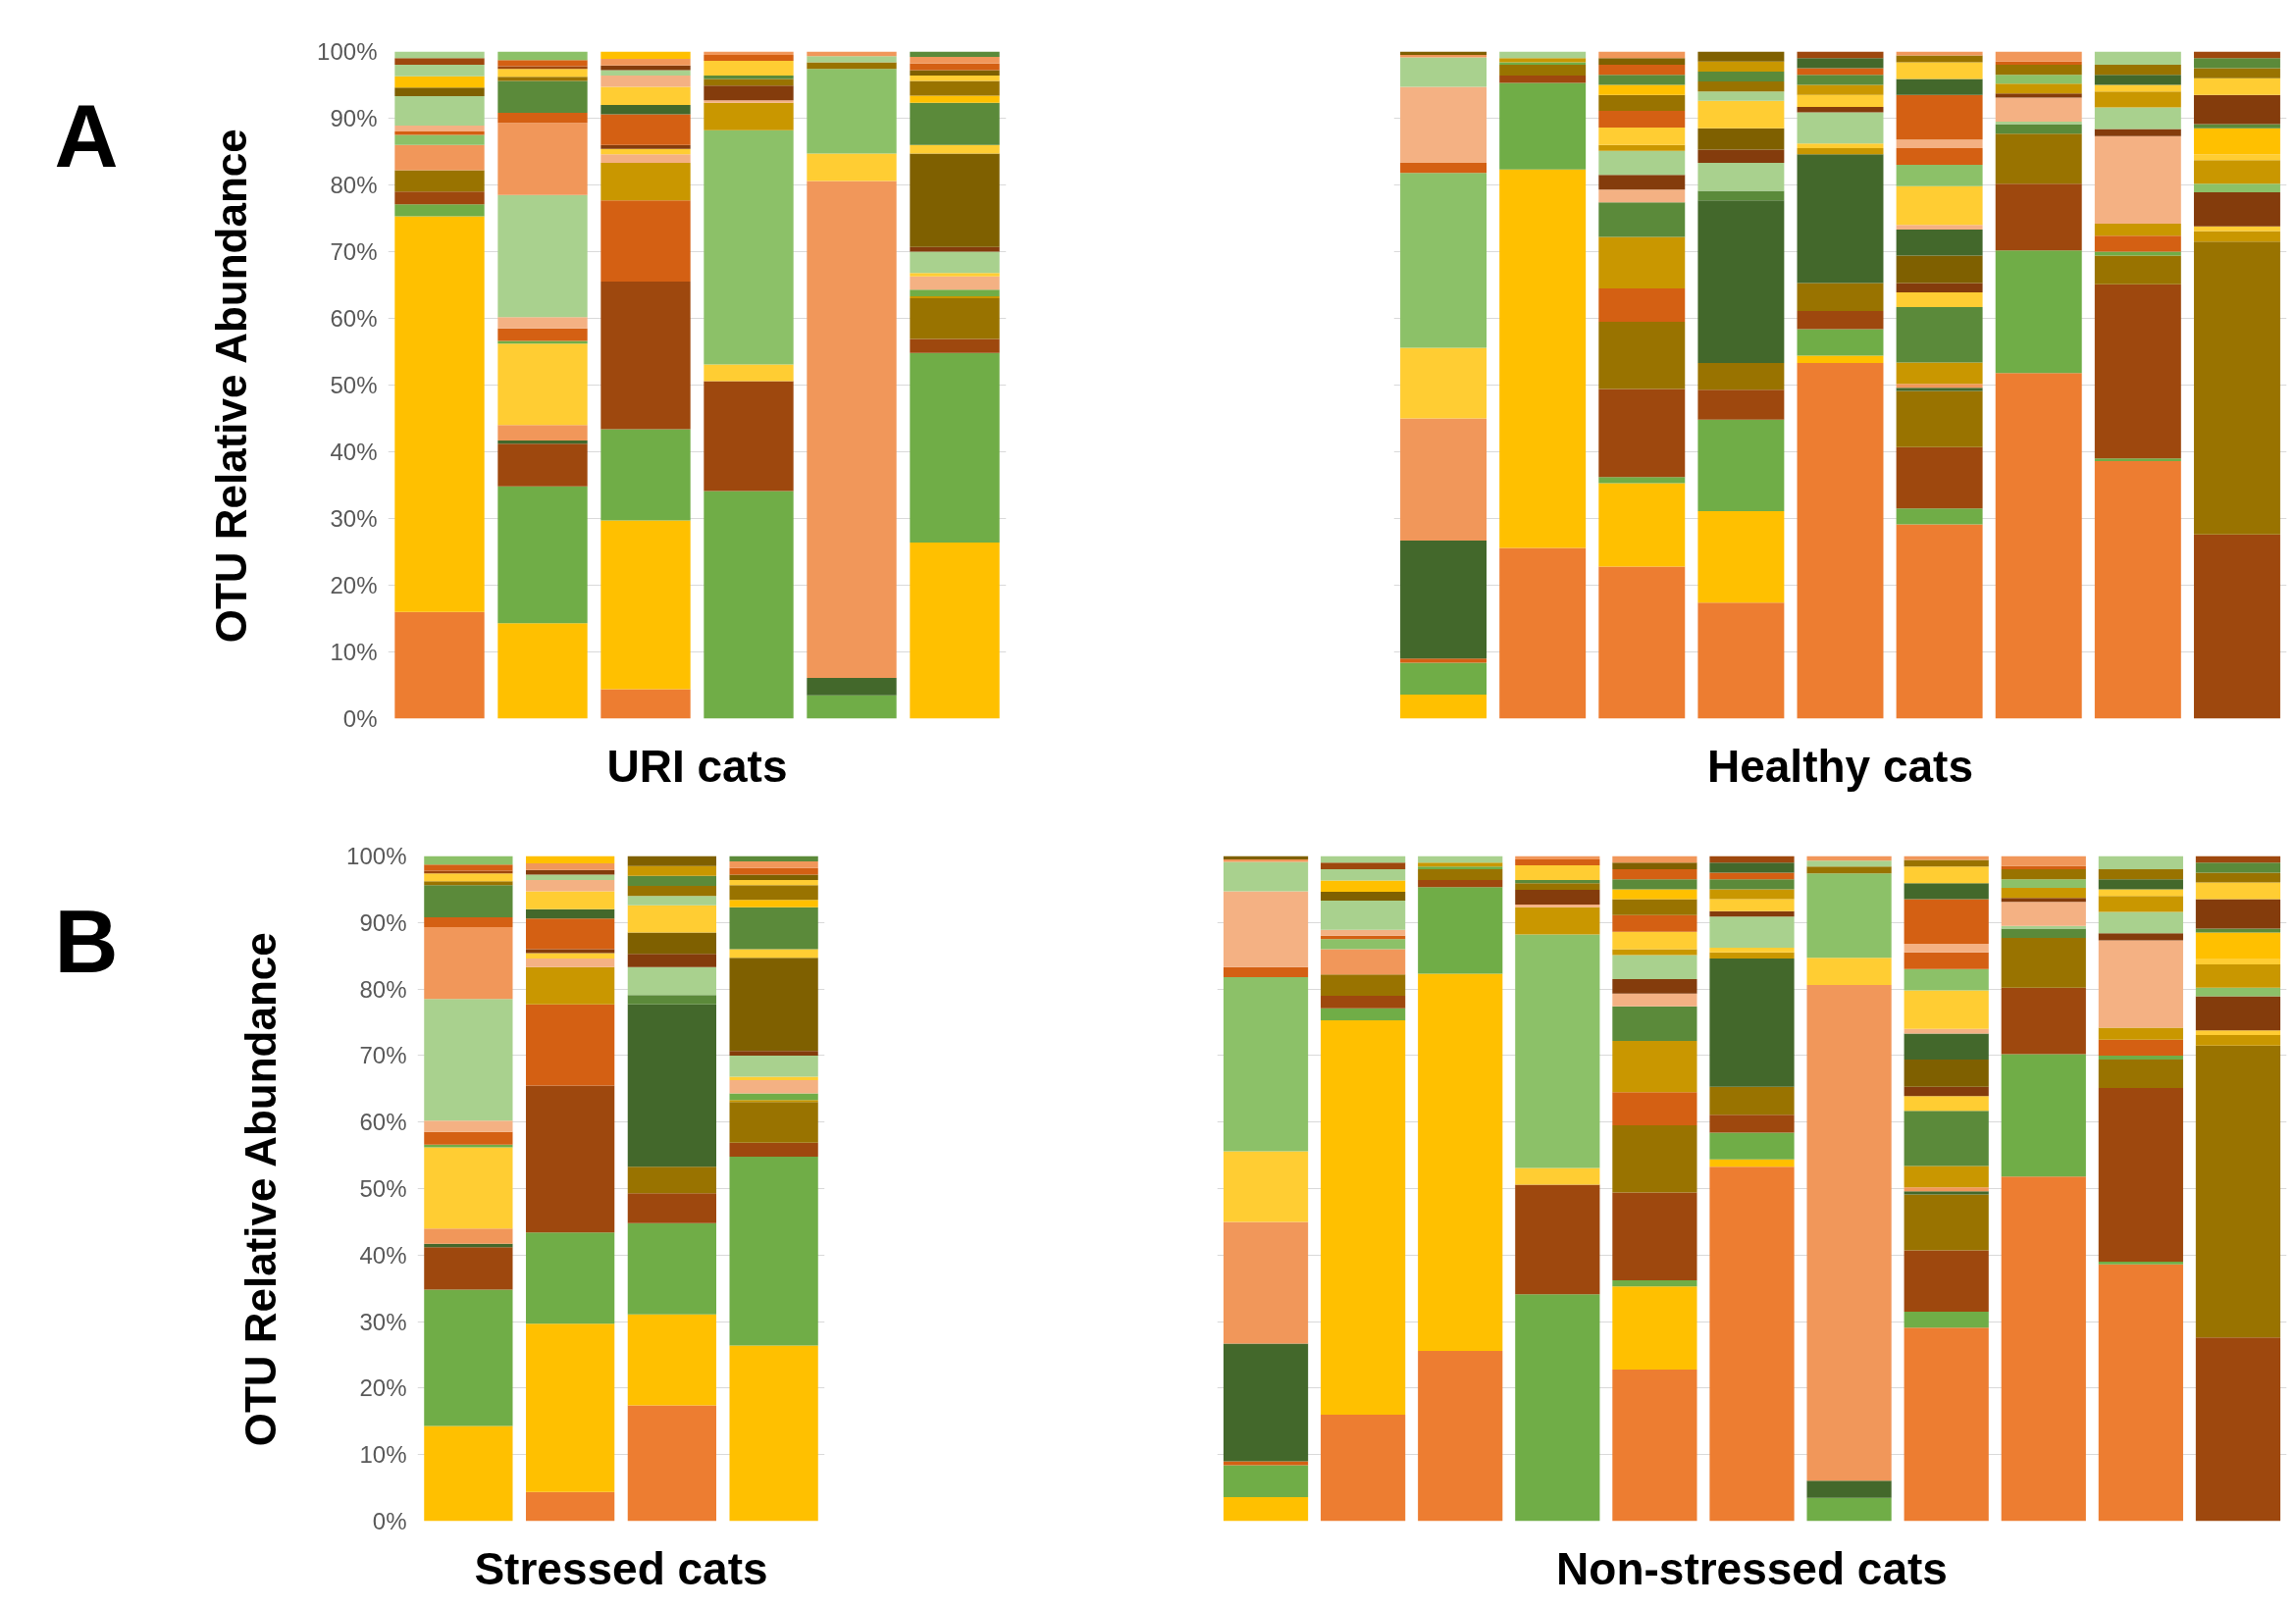 The image size is (2296, 1607). What do you see at coordinates (1752, 1568) in the screenshot?
I see `x-axis-title: Non-stressed cats` at bounding box center [1752, 1568].